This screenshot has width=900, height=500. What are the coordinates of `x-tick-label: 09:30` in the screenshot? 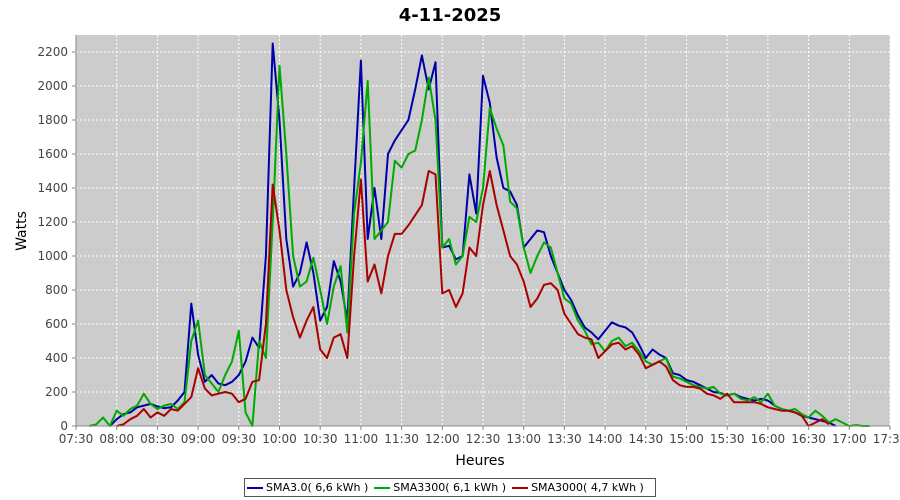 It's located at (239, 439).